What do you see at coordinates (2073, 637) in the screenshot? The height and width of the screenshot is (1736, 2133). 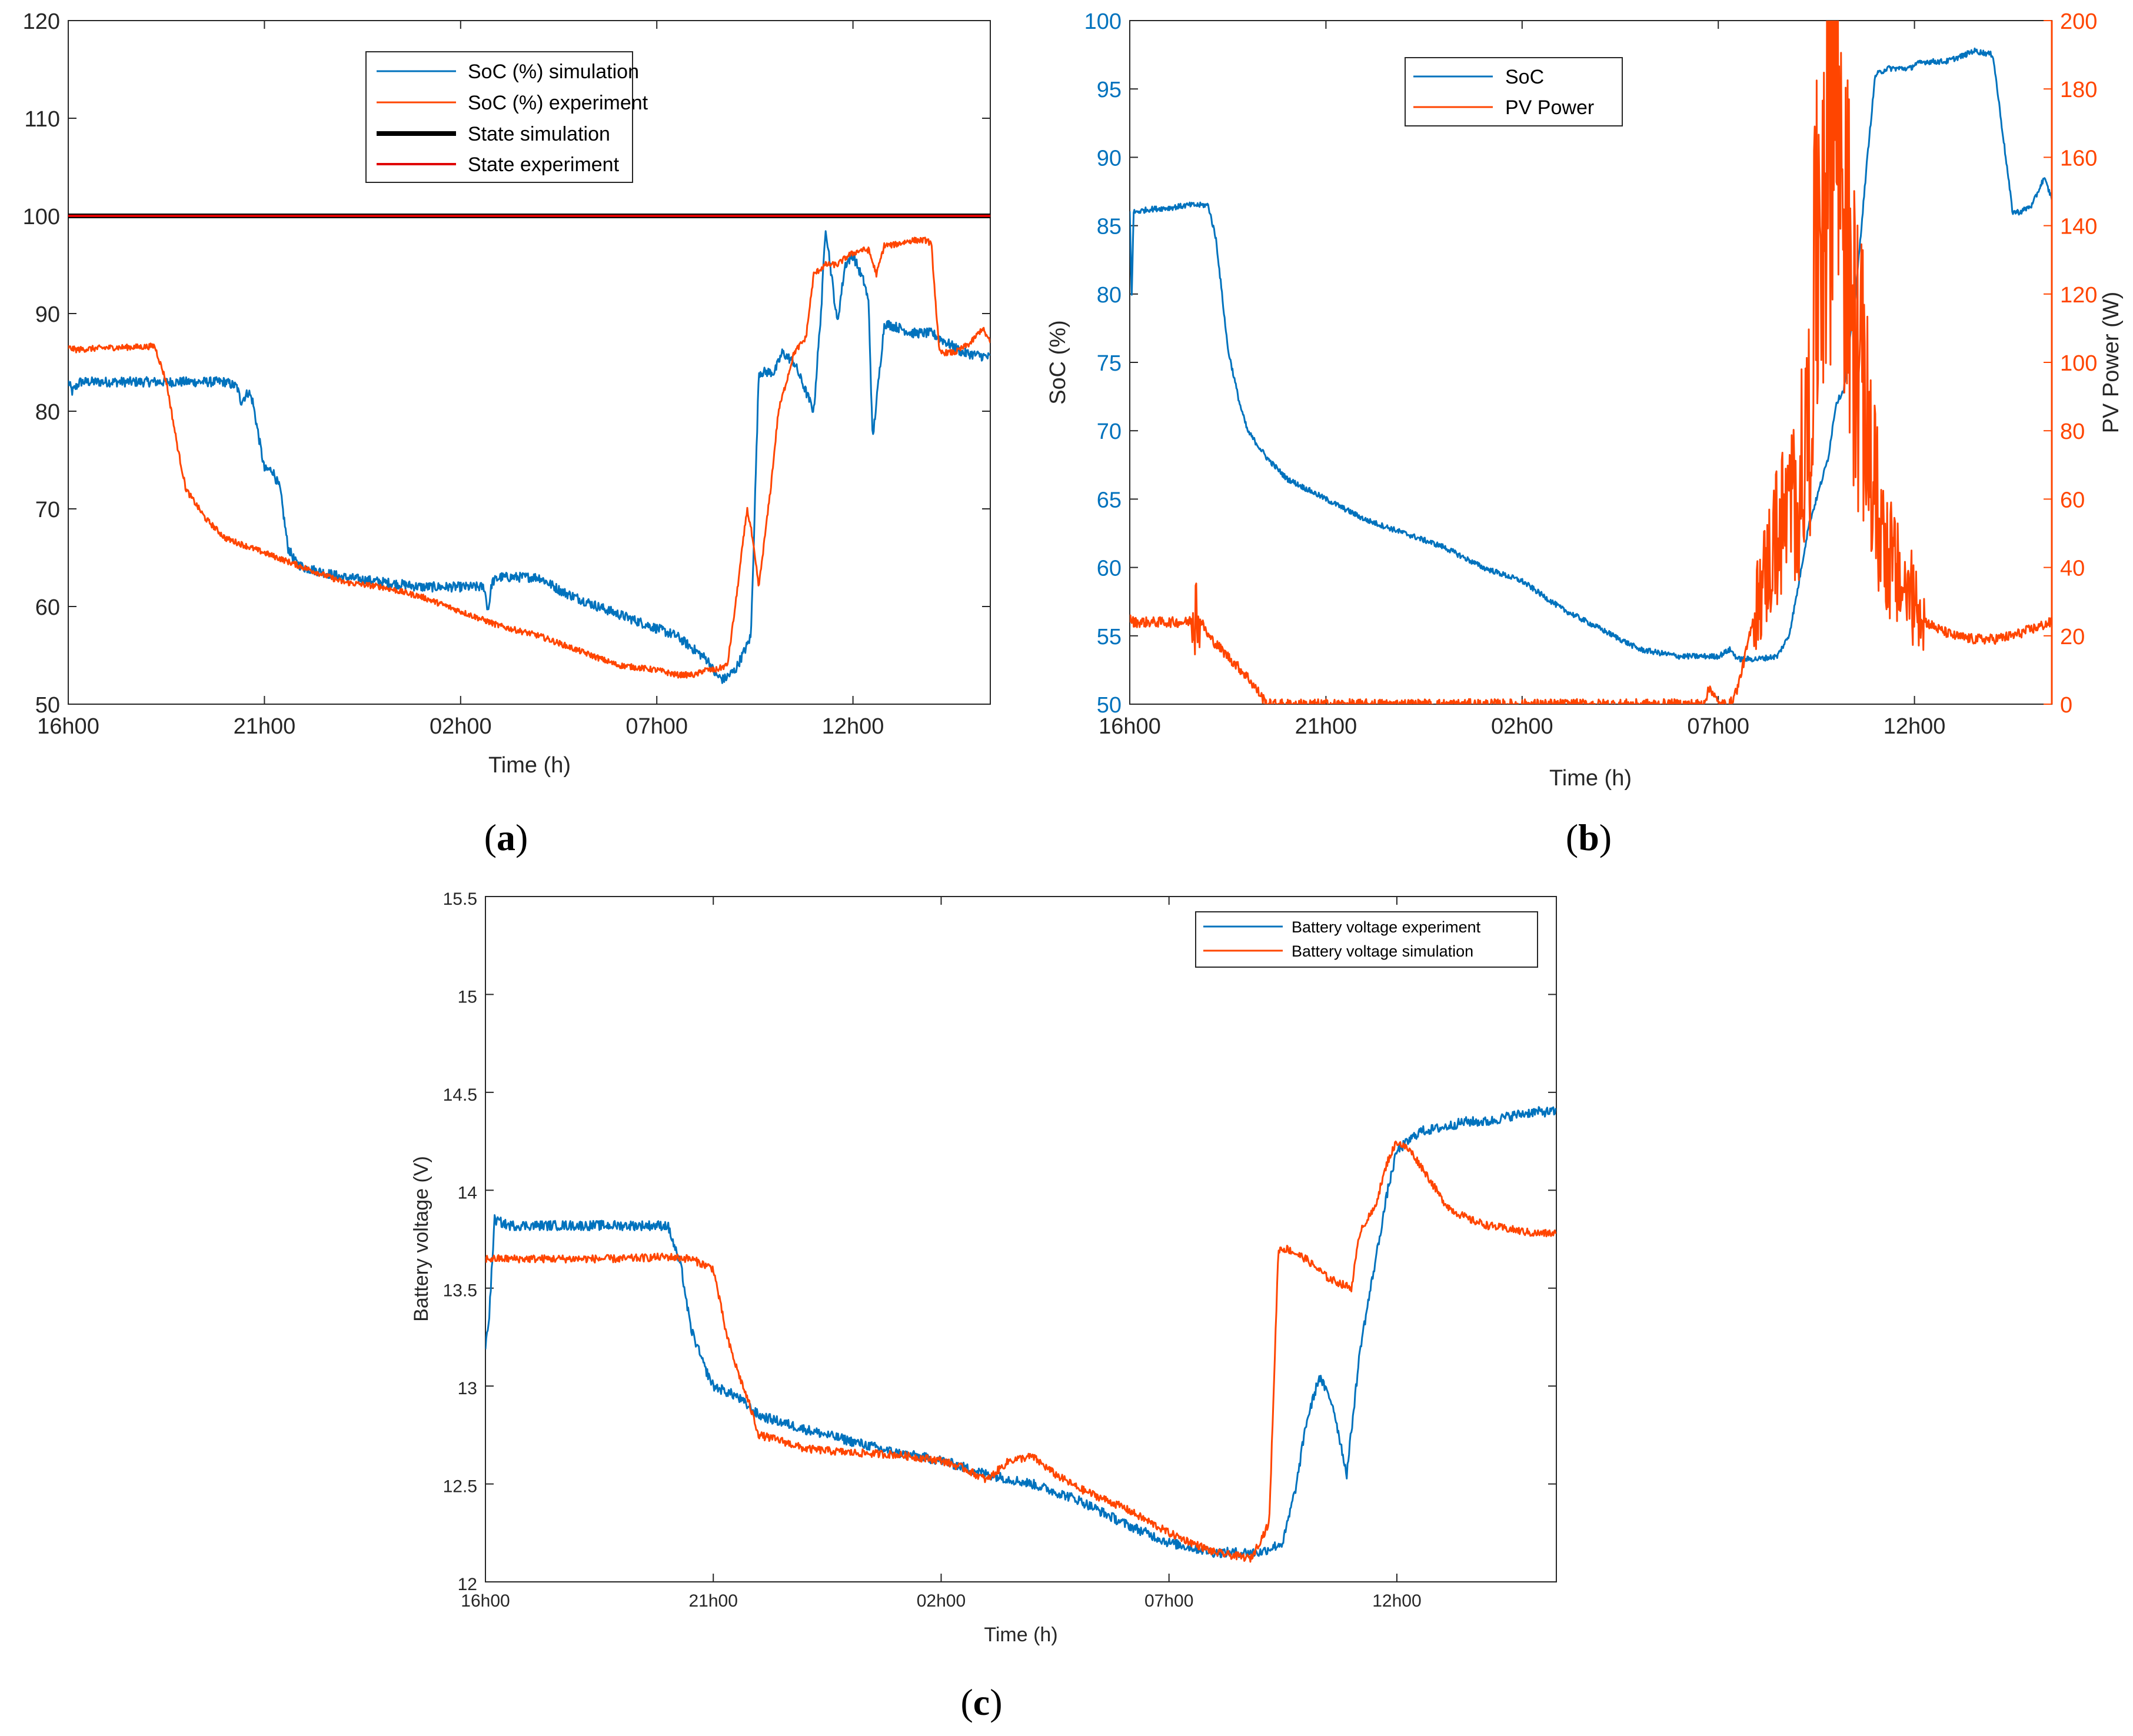 I see `y2-tick-label-b-1: 20` at bounding box center [2073, 637].